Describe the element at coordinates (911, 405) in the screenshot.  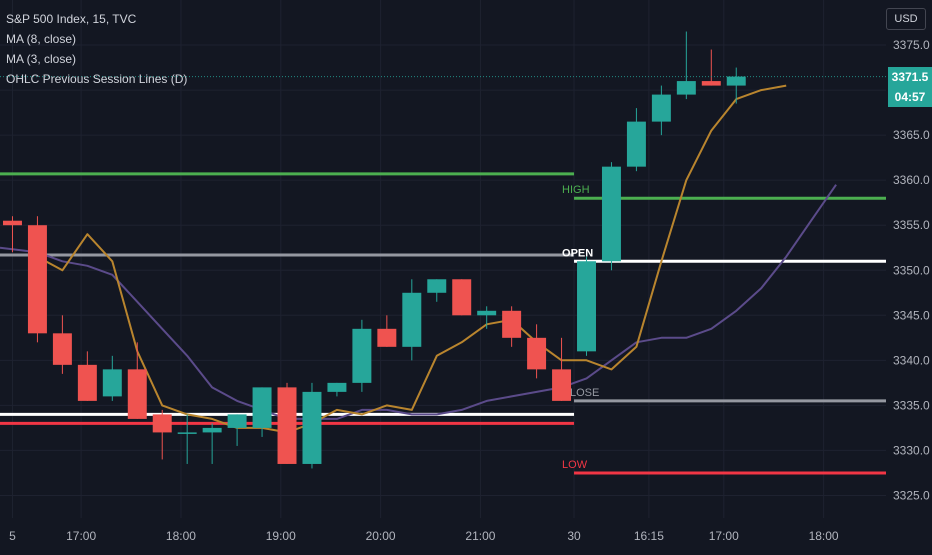
I see `y-tick-label: 3335.0` at that location.